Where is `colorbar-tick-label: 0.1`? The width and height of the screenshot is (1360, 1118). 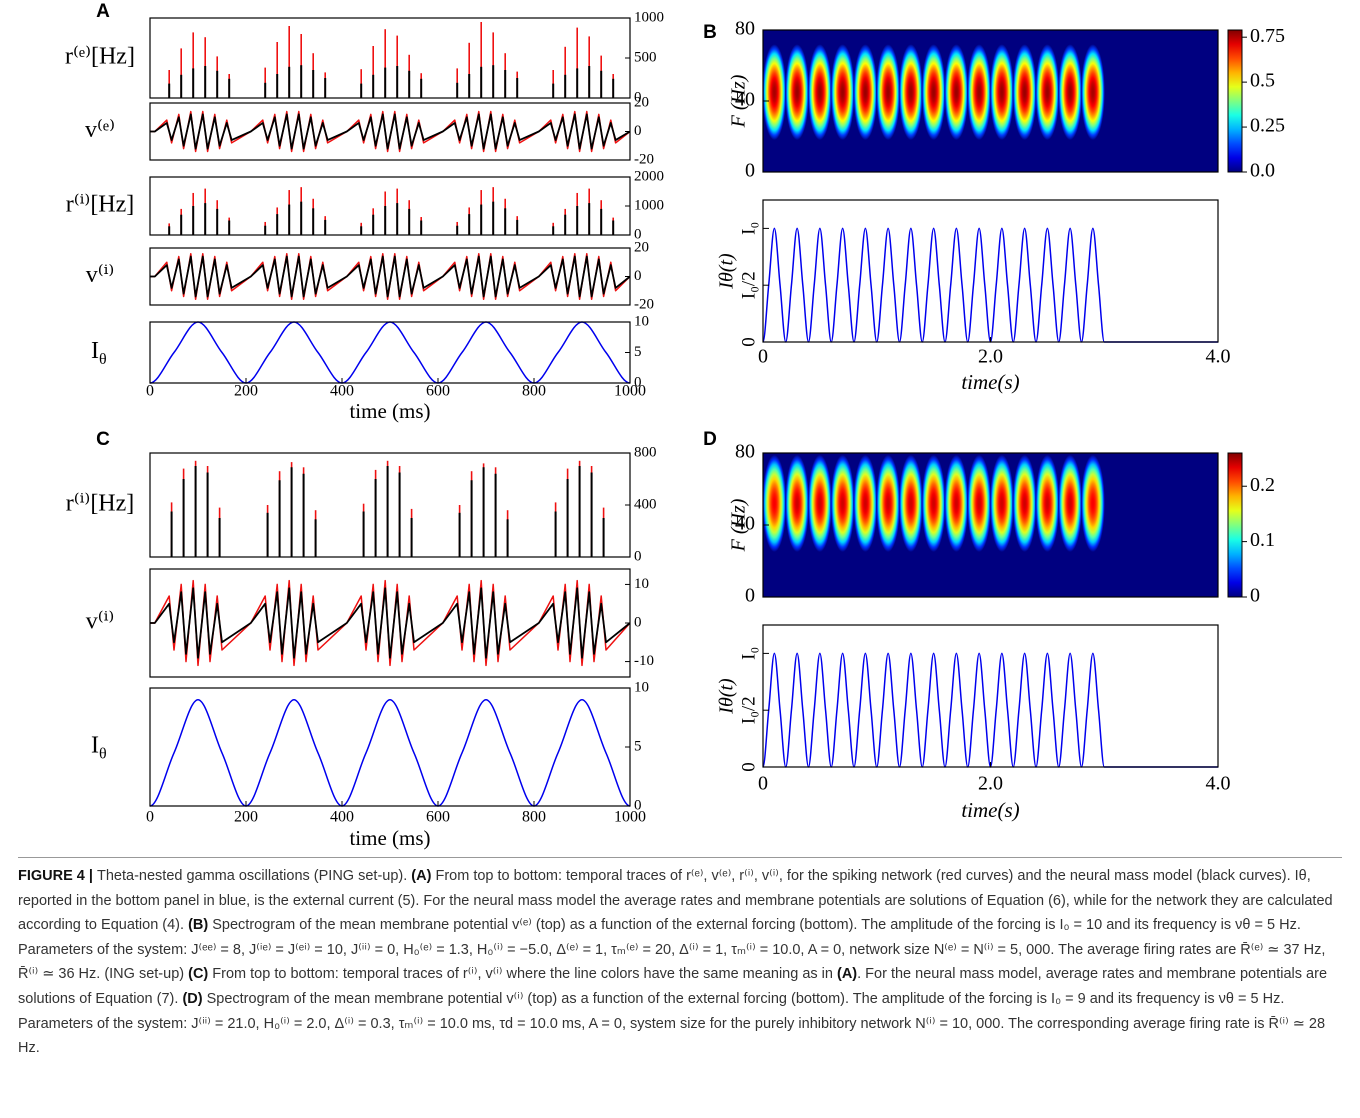 colorbar-tick-label: 0.1 is located at coordinates (1262, 540).